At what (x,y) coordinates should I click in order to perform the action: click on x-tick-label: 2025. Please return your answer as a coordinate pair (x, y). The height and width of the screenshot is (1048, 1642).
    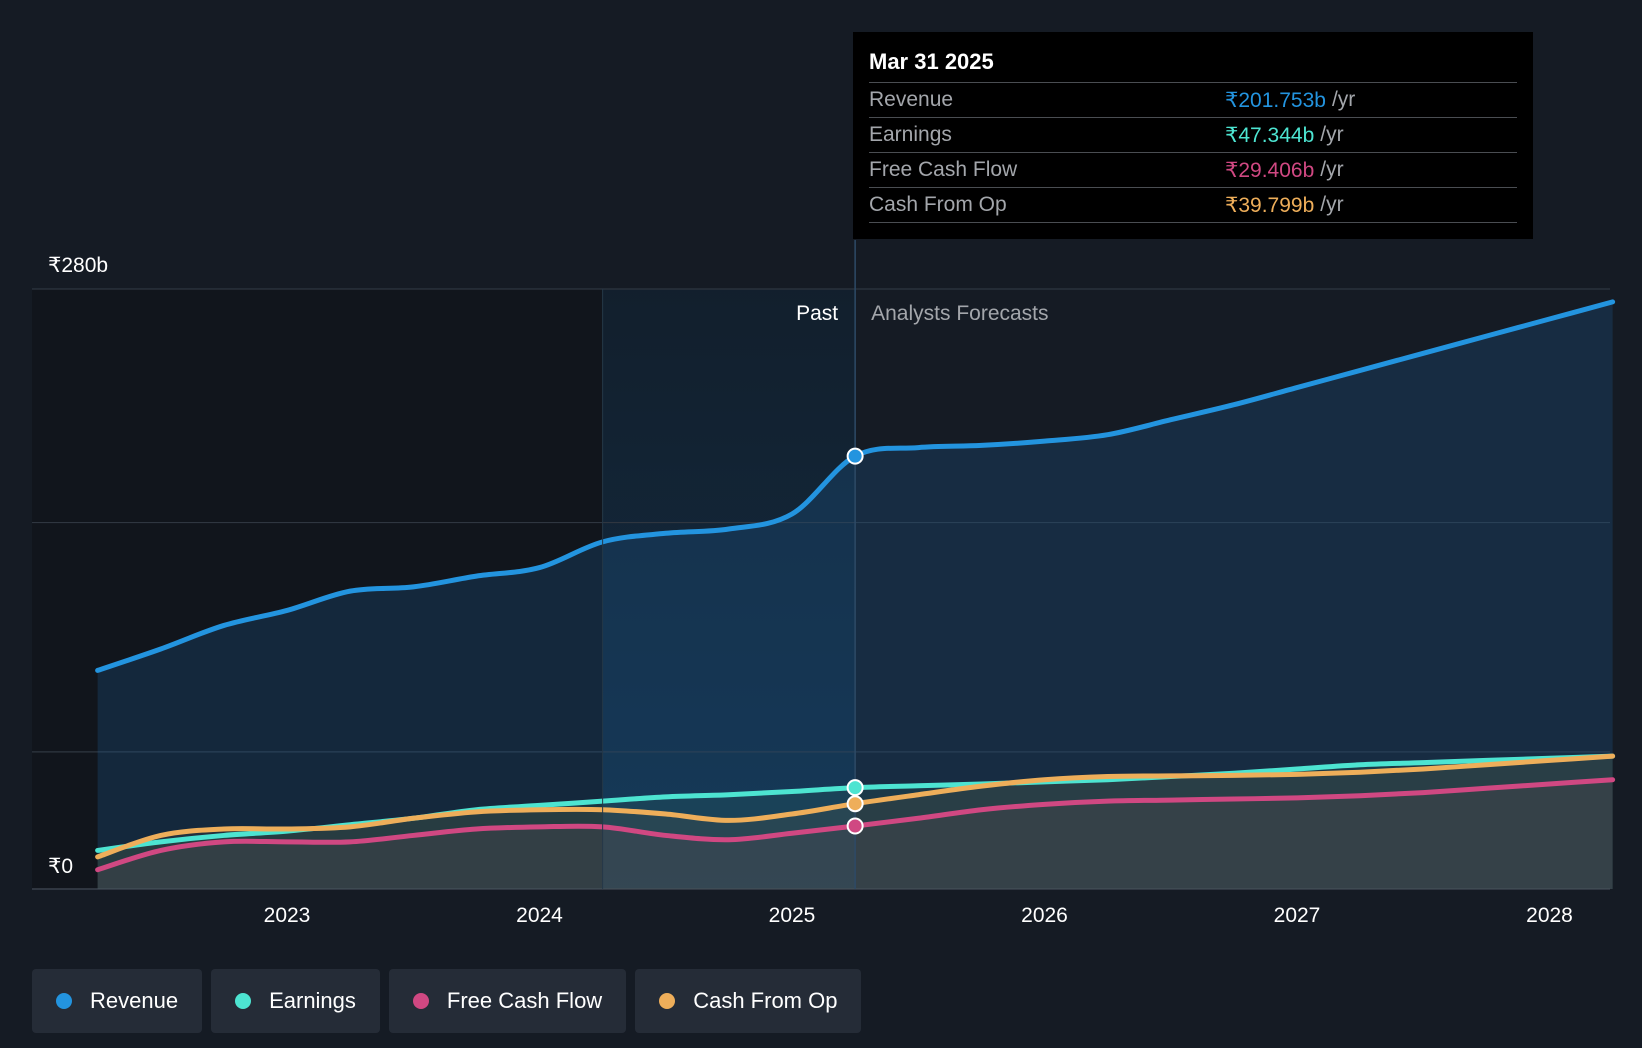
    Looking at the image, I should click on (792, 915).